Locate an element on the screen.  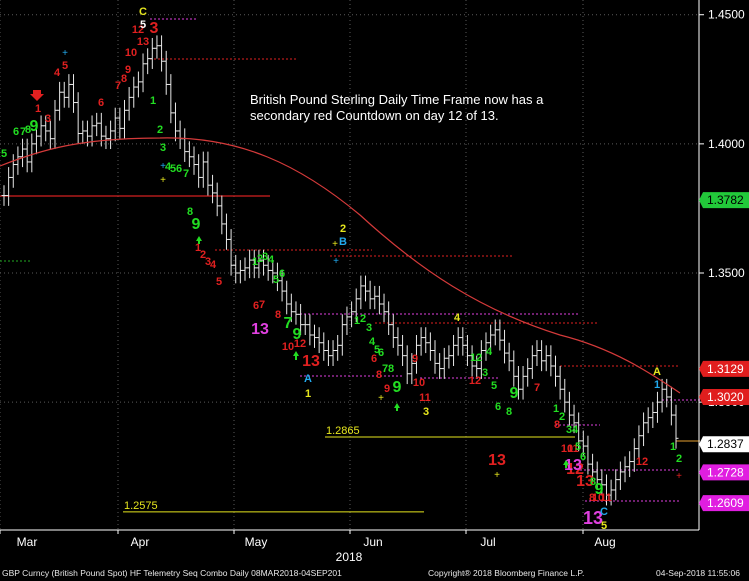
price-tag-label: 1.2728 is located at coordinates (725, 472).